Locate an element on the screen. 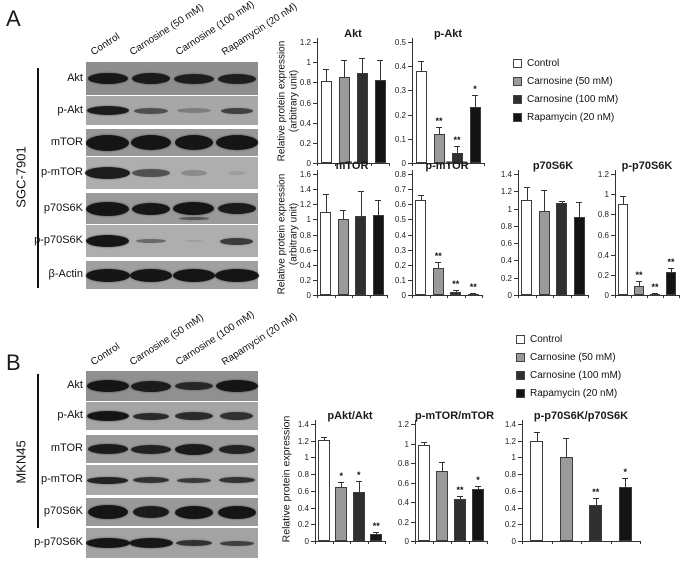 Image resolution: width=681 pixels, height=562 pixels. chart-p-mtor-mtor-ratio: p-mTOR/mTOR 0 0.2 0.4 0.6 0.8 1 1.2 ** * is located at coordinates (441, 477).